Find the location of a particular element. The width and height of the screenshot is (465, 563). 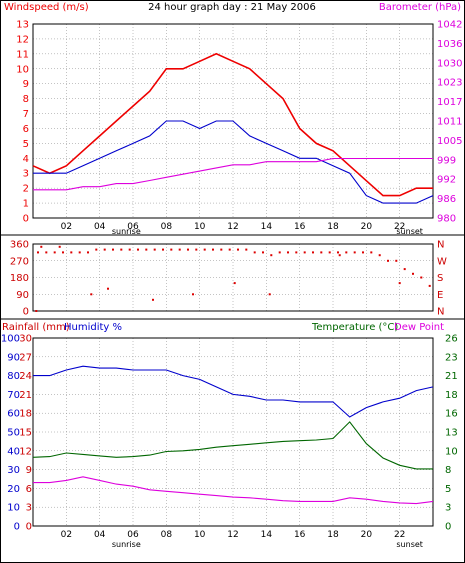

direction-compass-tick-label: S is located at coordinates (440, 278).